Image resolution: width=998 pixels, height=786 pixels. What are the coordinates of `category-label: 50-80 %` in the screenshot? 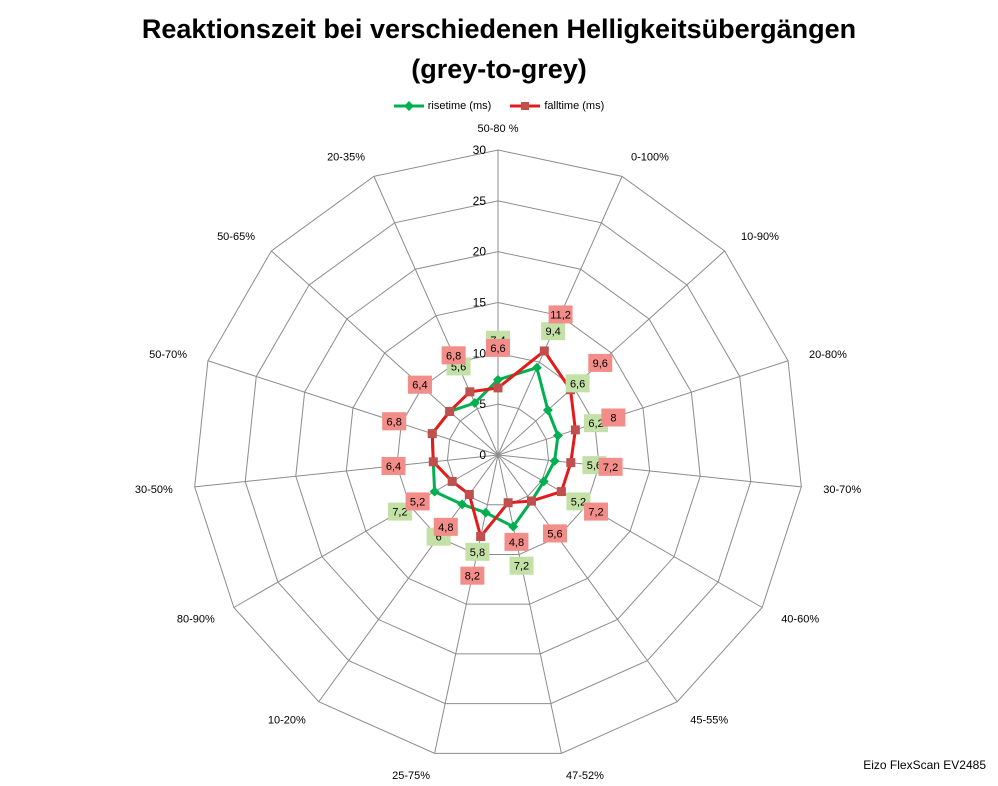 It's located at (498, 129).